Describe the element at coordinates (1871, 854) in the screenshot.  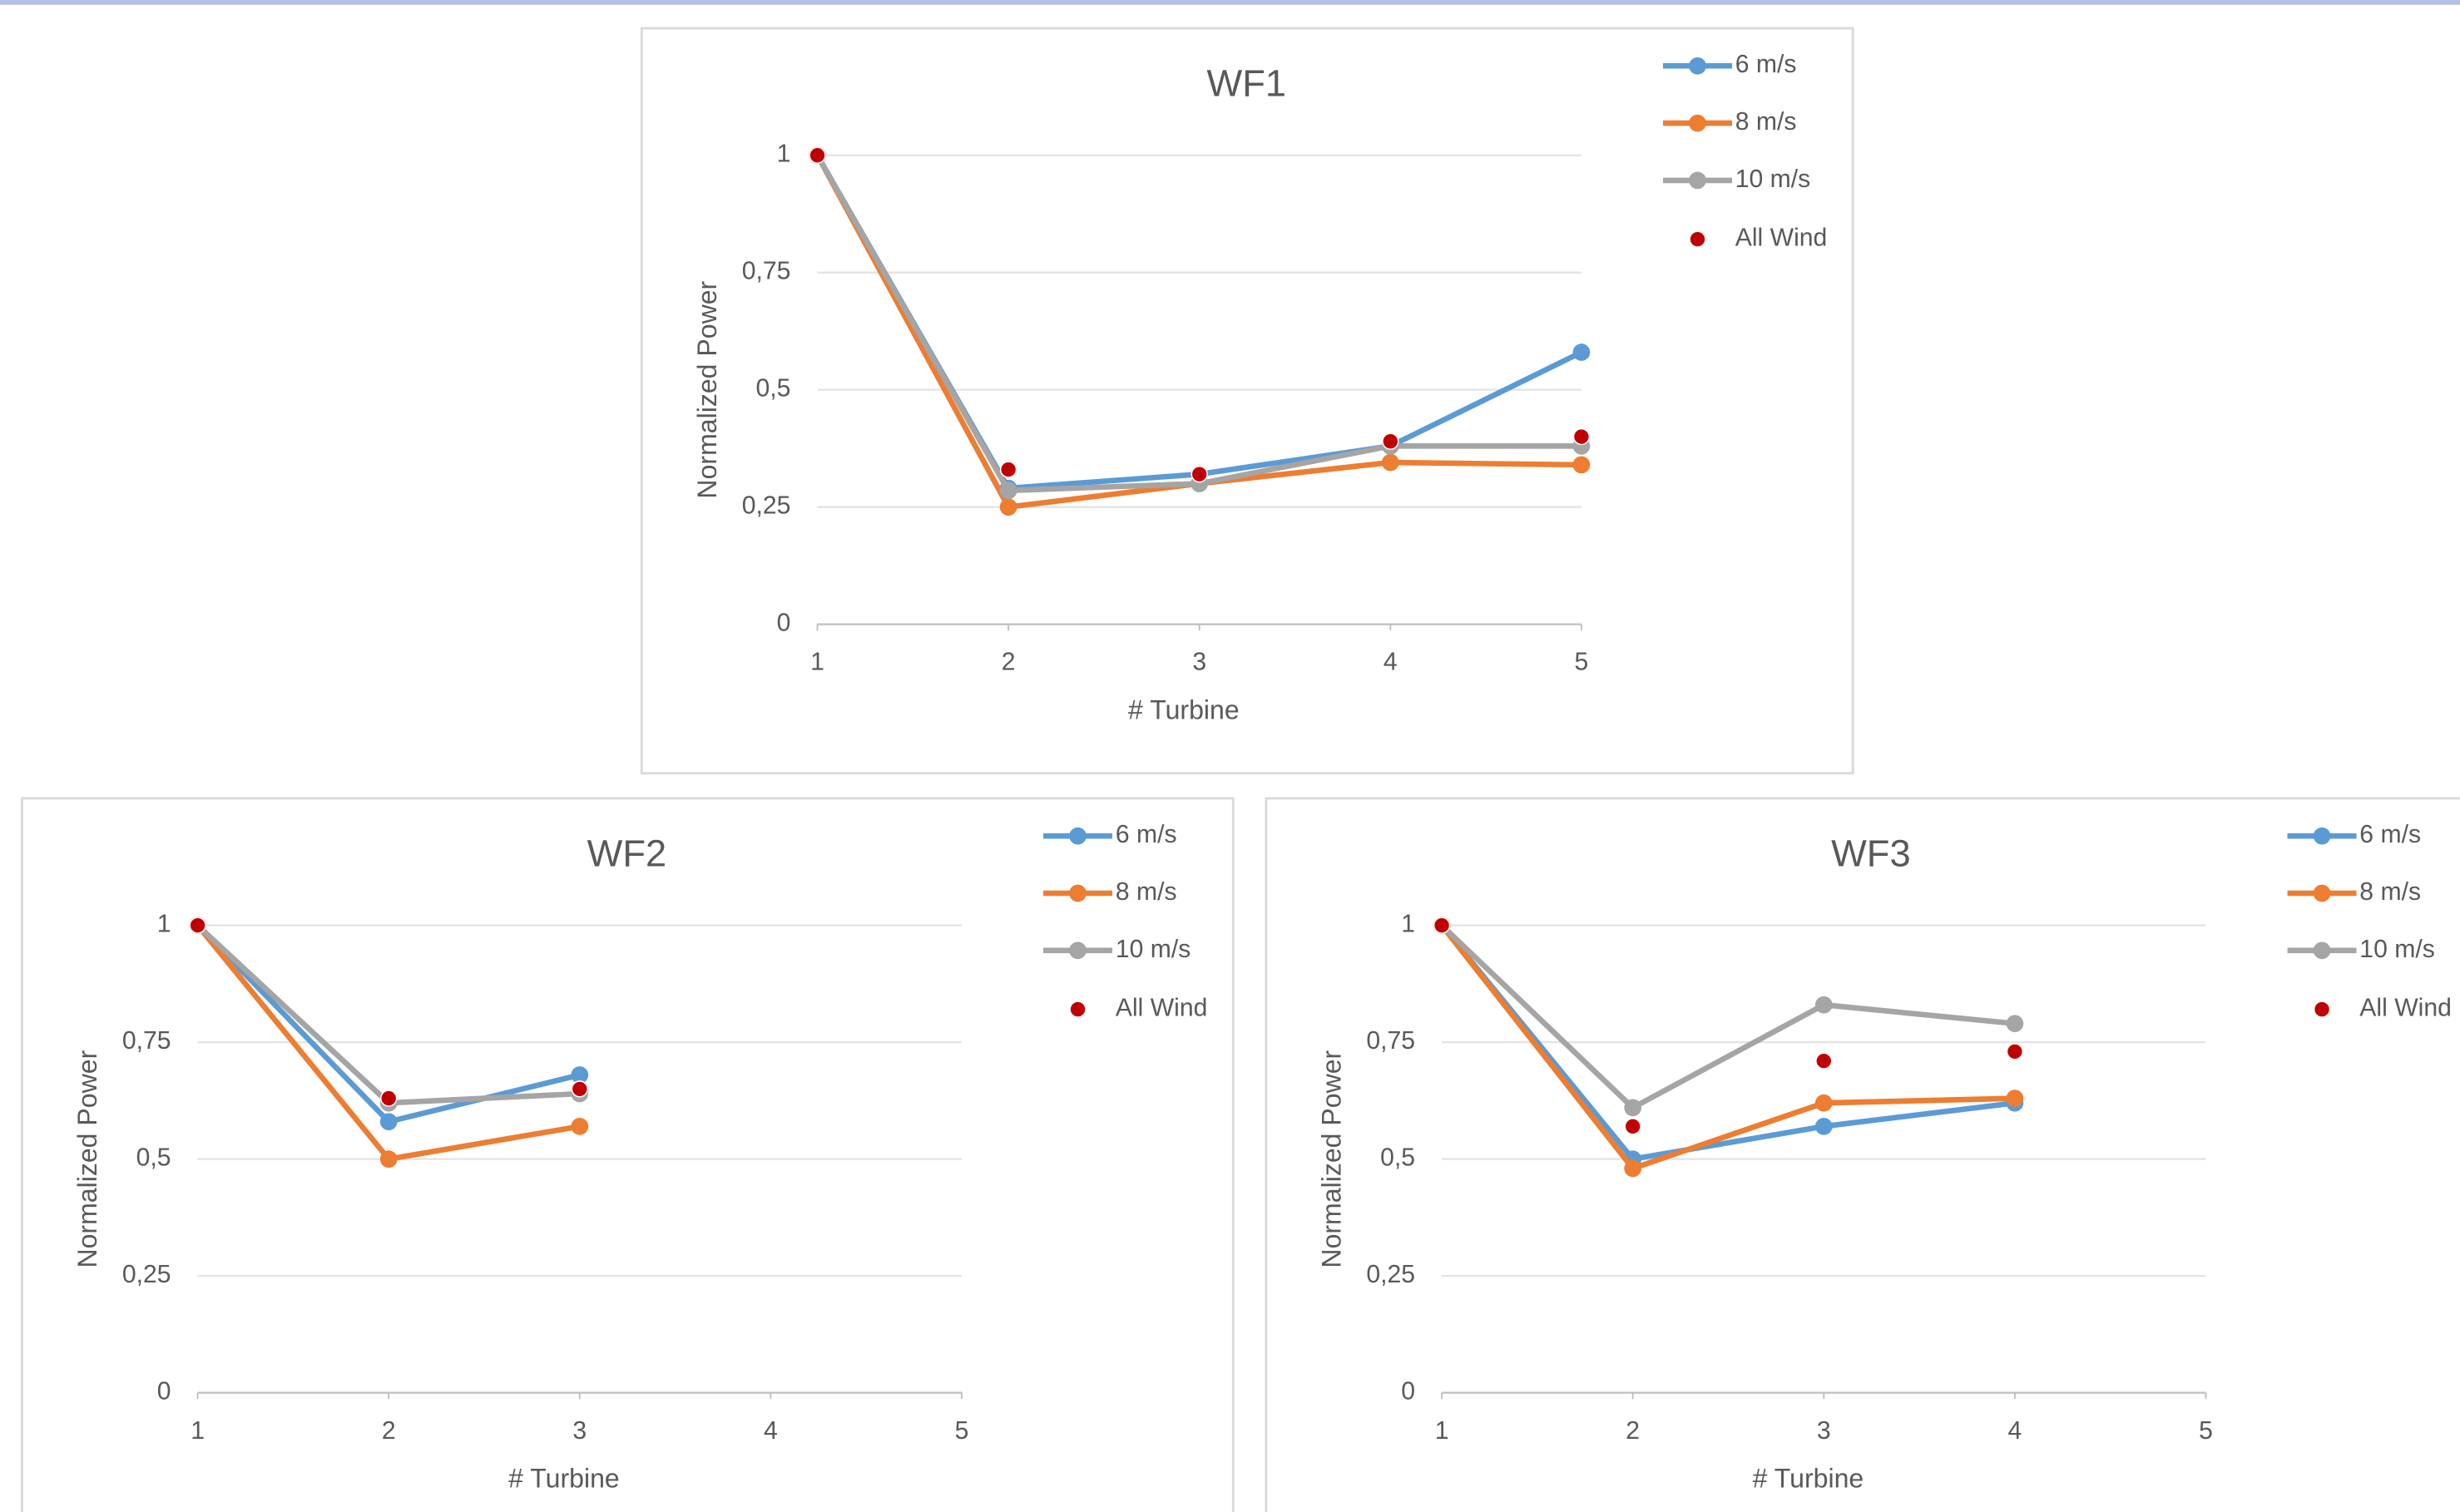
I see `chart-title: WF3` at that location.